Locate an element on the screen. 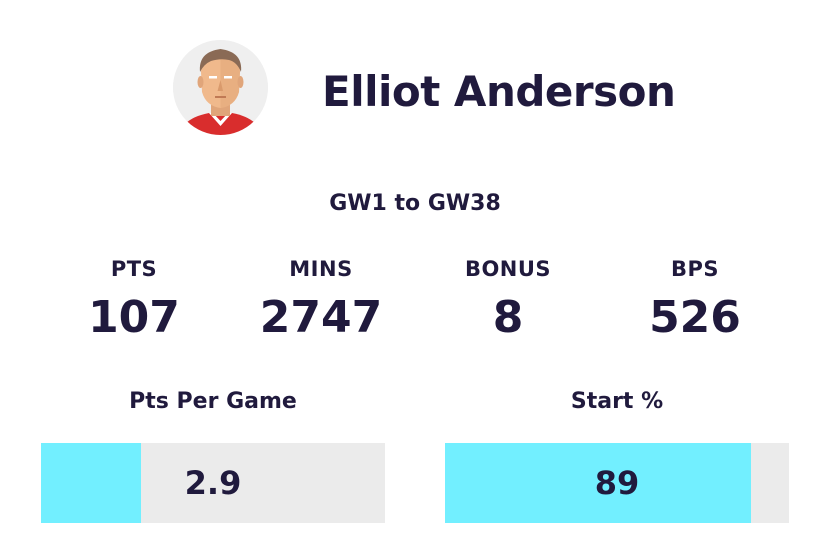 This screenshot has height=552, width=830. start-percent-value: 89 is located at coordinates (617, 483).